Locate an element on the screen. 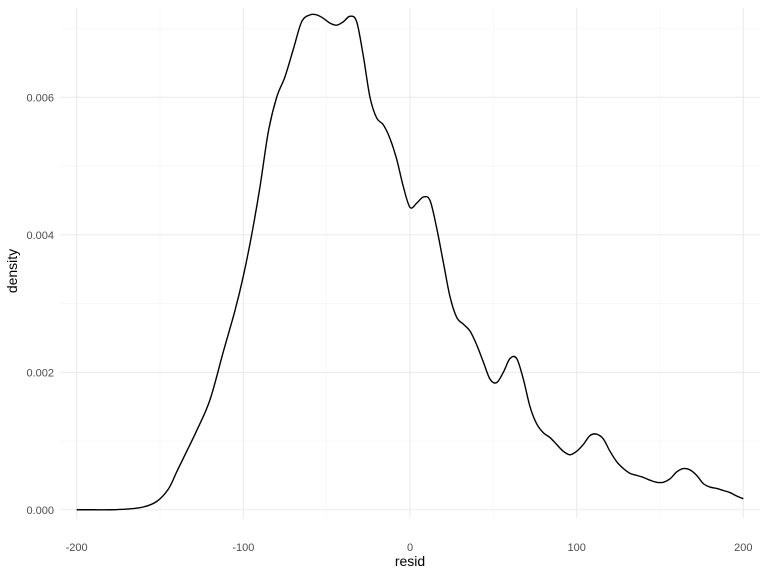 Image resolution: width=768 pixels, height=576 pixels. x-tick-label: 0 is located at coordinates (410, 548).